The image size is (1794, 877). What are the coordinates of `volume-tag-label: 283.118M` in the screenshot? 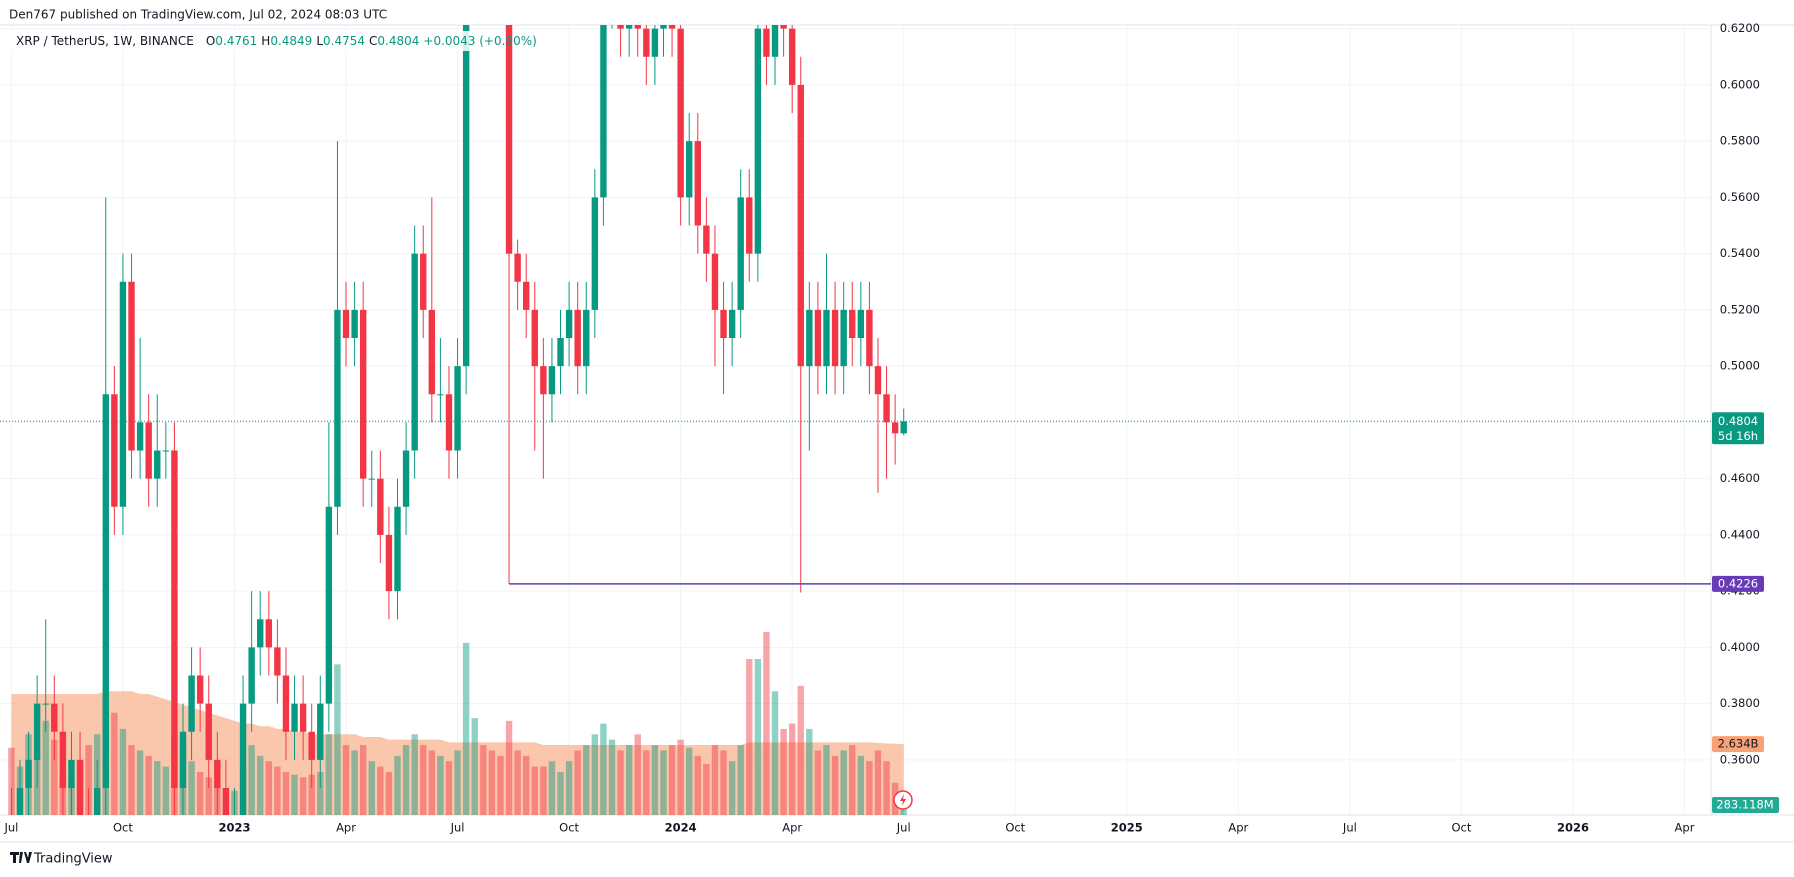 It's located at (1744, 805).